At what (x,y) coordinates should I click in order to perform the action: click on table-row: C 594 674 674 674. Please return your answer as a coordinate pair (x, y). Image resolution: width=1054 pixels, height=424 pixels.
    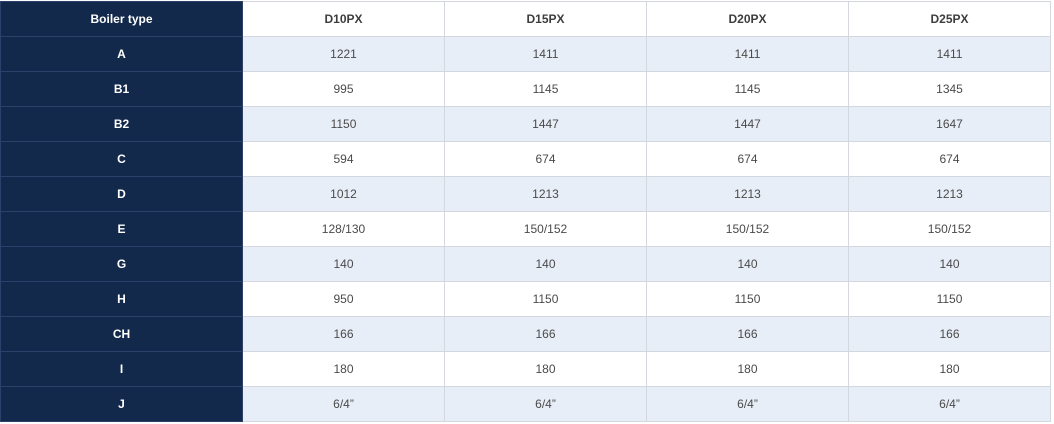
    Looking at the image, I should click on (525, 159).